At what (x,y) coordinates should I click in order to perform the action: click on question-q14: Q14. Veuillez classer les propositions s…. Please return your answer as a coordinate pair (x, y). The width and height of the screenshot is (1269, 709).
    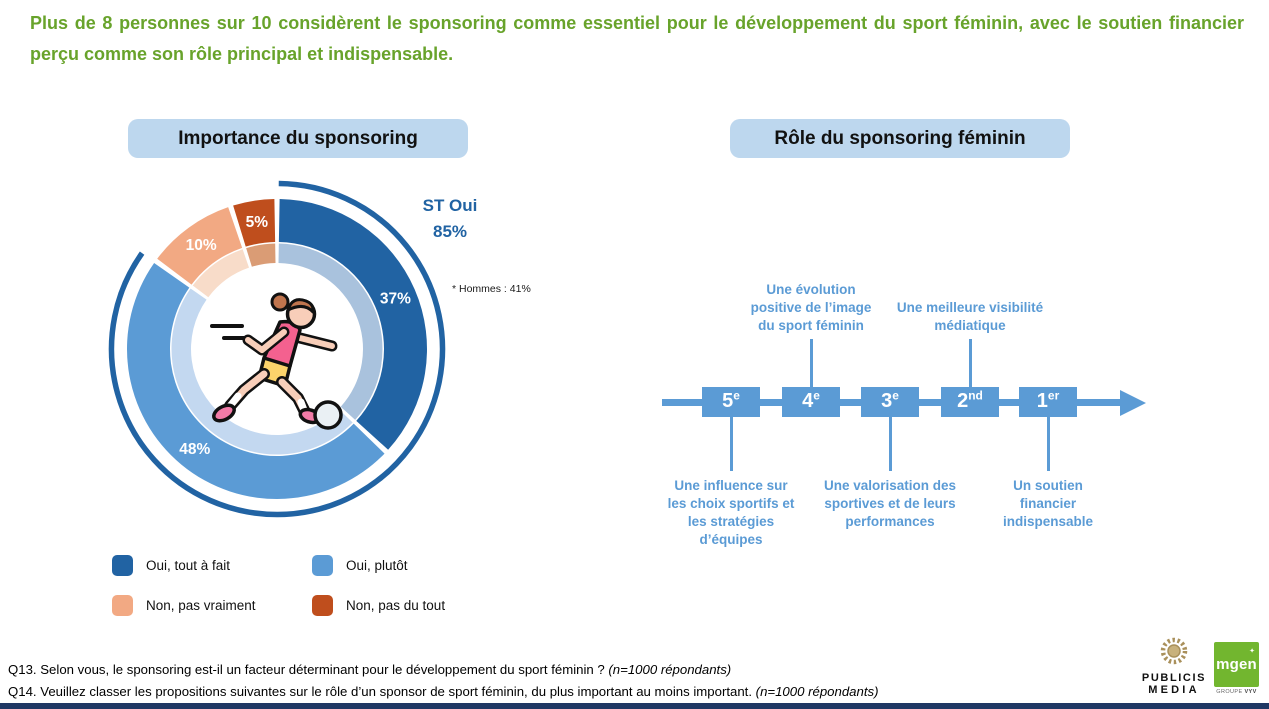
    Looking at the image, I should click on (443, 692).